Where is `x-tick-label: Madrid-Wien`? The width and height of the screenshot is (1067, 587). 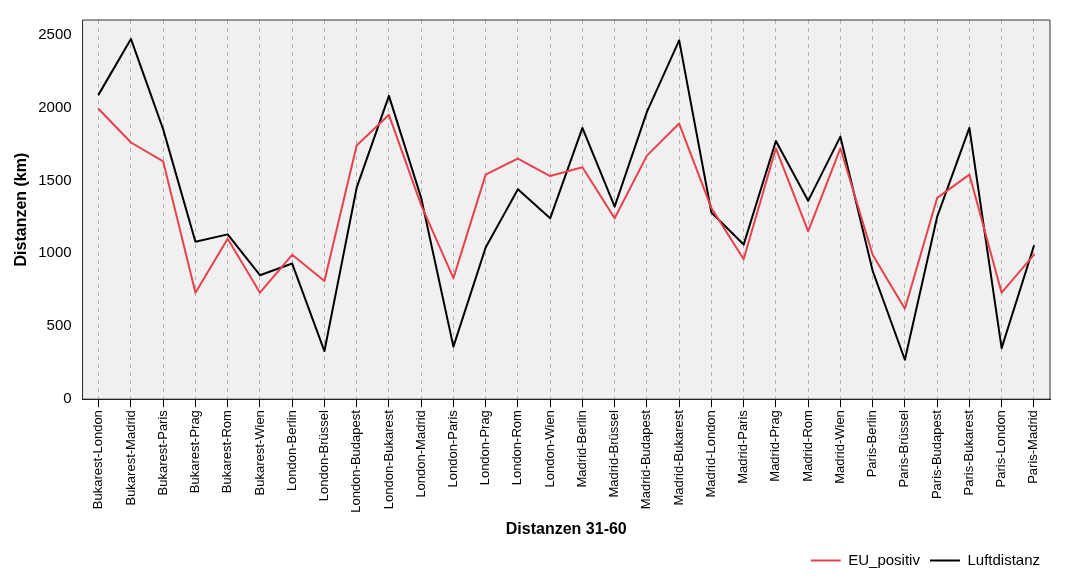
x-tick-label: Madrid-Wien is located at coordinates (839, 447).